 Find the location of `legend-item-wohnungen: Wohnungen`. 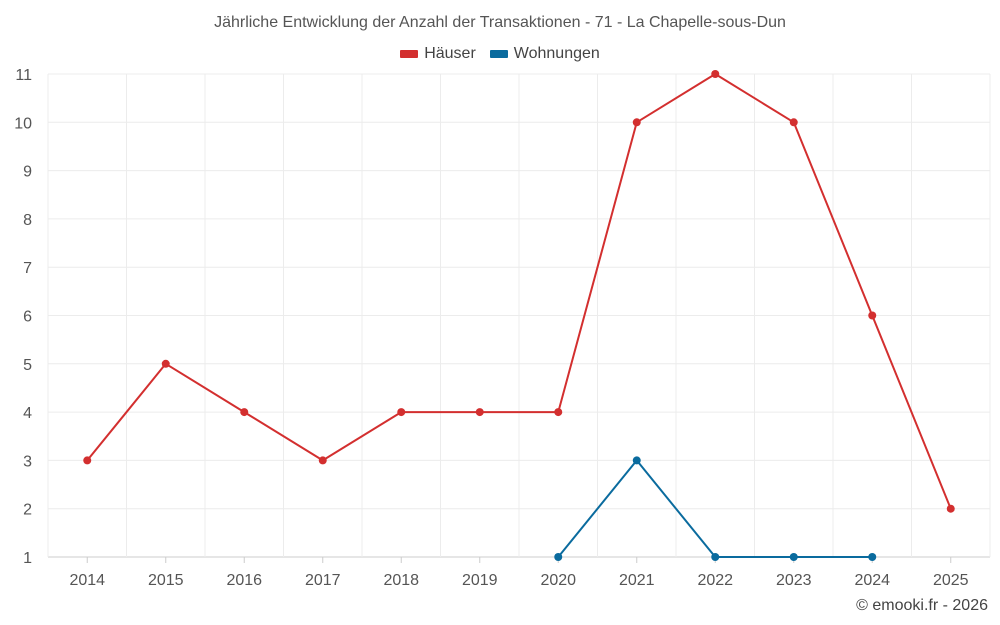

legend-item-wohnungen: Wohnungen is located at coordinates (544, 54).